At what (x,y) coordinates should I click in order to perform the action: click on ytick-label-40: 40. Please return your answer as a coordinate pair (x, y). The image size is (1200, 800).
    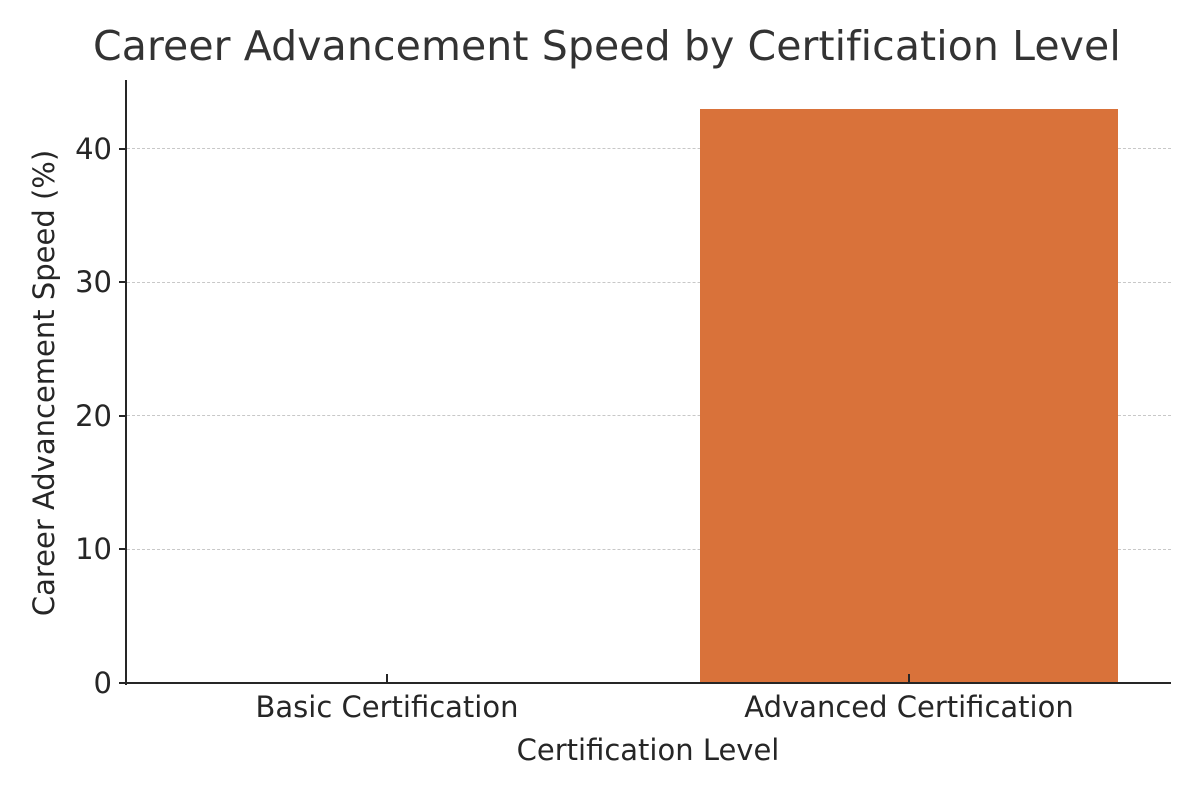
    Looking at the image, I should click on (93, 149).